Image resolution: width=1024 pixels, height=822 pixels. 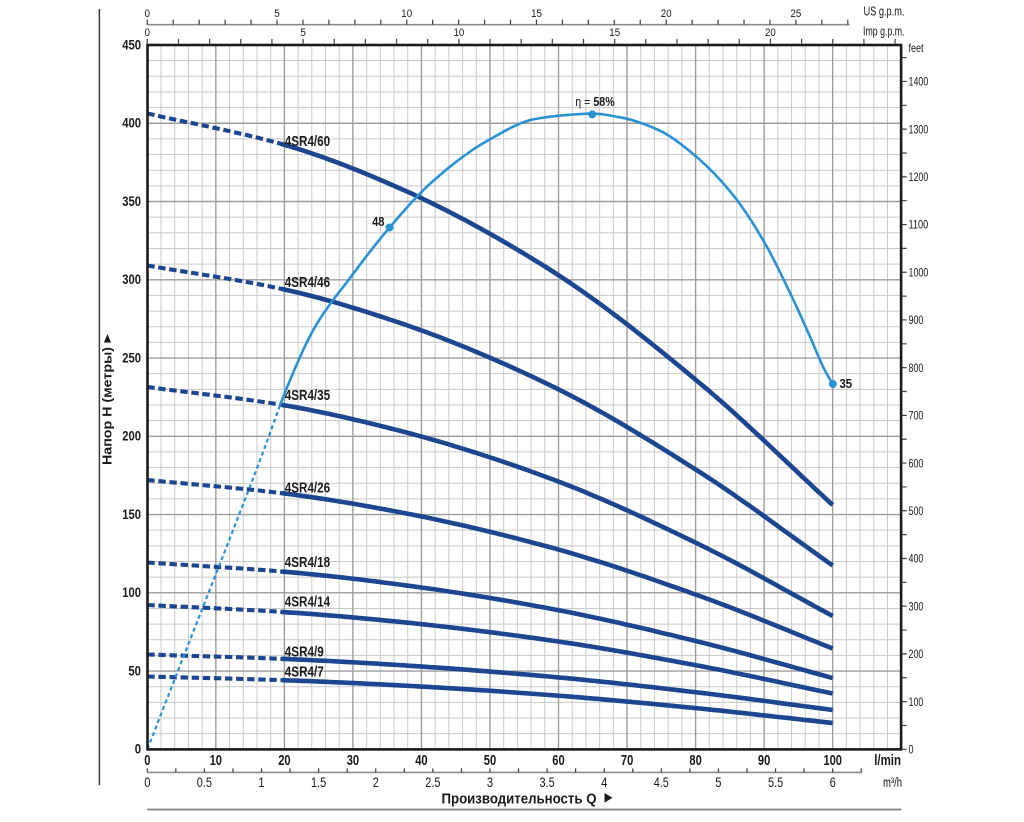 What do you see at coordinates (595, 102) in the screenshot?
I see `svg-text: η = 58%` at bounding box center [595, 102].